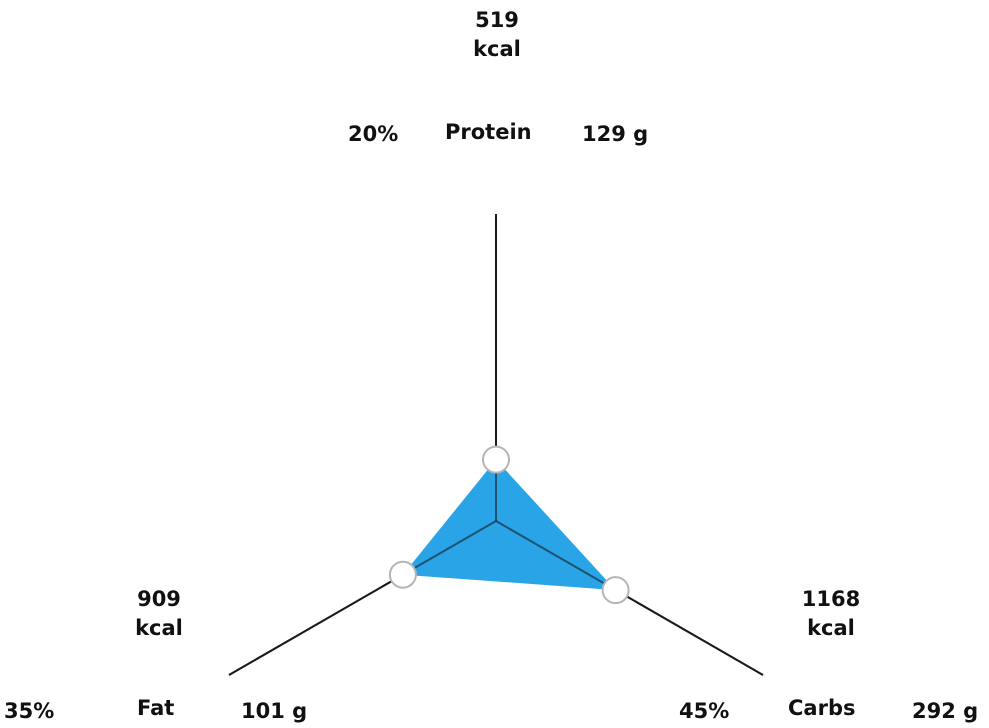 The width and height of the screenshot is (989, 728). Describe the element at coordinates (822, 708) in the screenshot. I see `carbs-name: Carbs` at that location.